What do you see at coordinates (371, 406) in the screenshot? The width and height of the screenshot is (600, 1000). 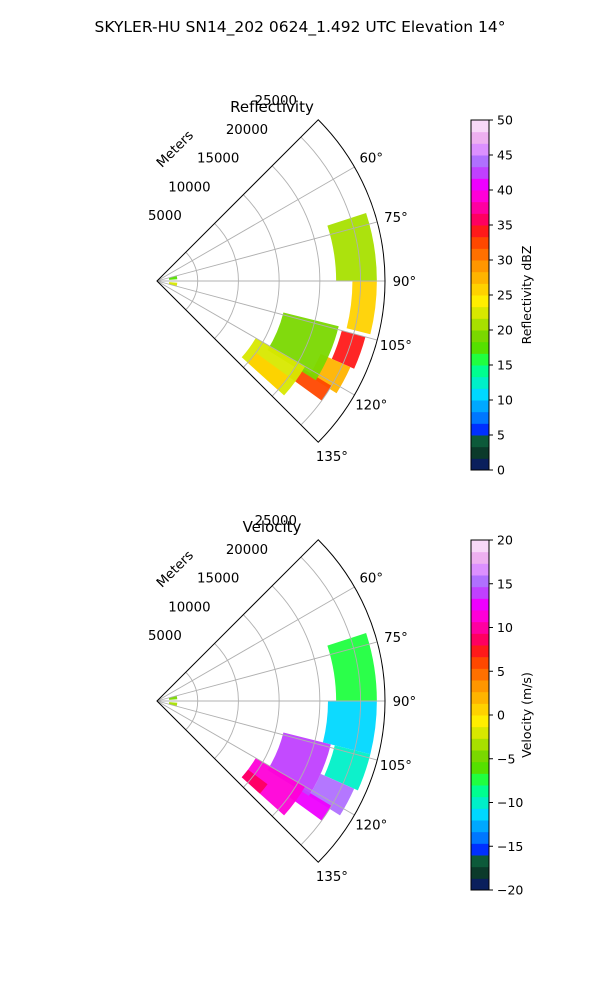 I see `reflectivity-azimuth-tick-label: 120°` at bounding box center [371, 406].